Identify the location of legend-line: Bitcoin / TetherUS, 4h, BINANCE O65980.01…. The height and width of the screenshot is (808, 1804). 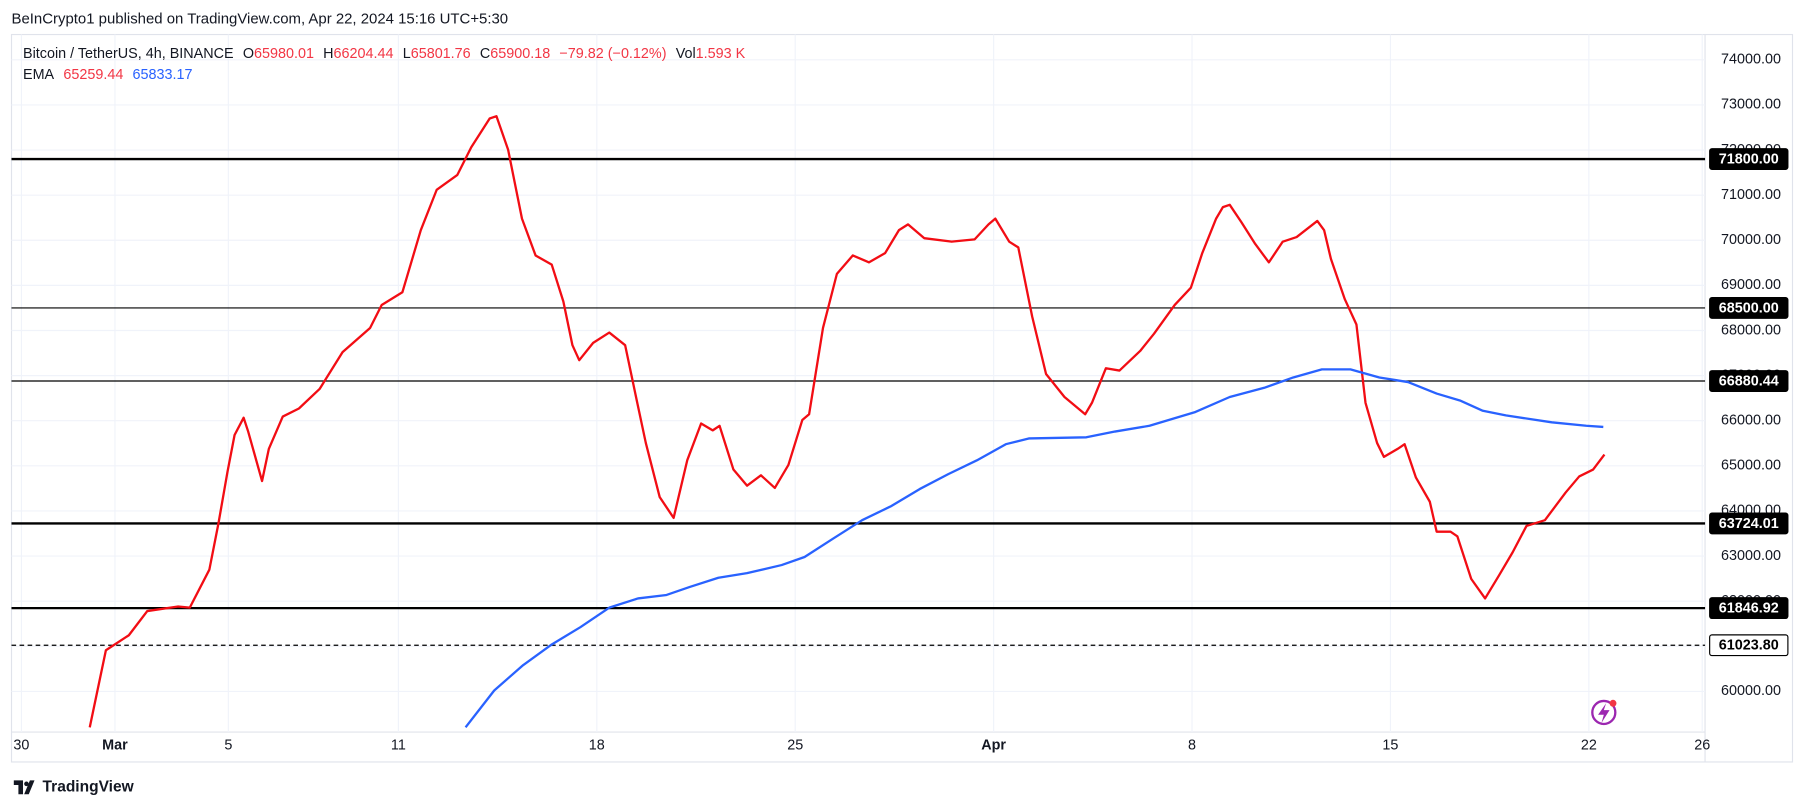
(384, 54).